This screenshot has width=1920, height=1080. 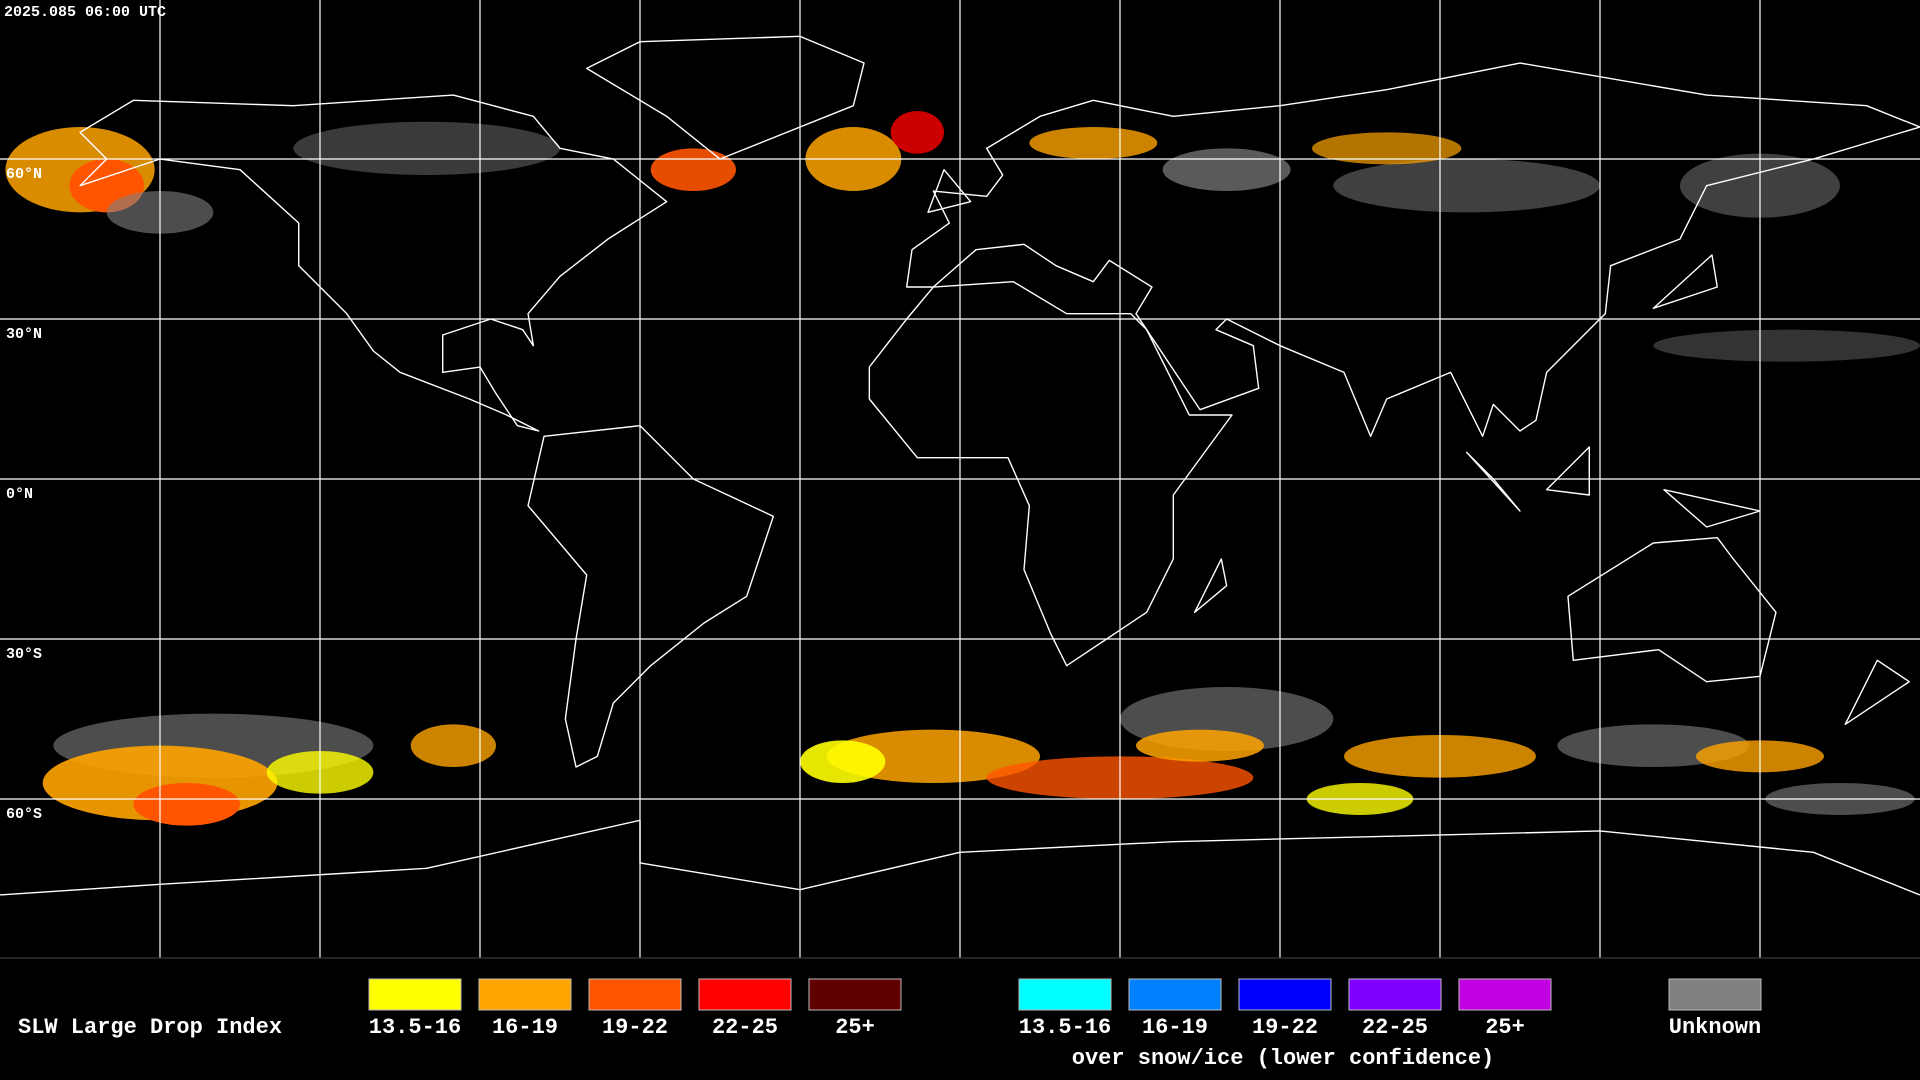 What do you see at coordinates (24, 654) in the screenshot?
I see `lat-label: 30°S` at bounding box center [24, 654].